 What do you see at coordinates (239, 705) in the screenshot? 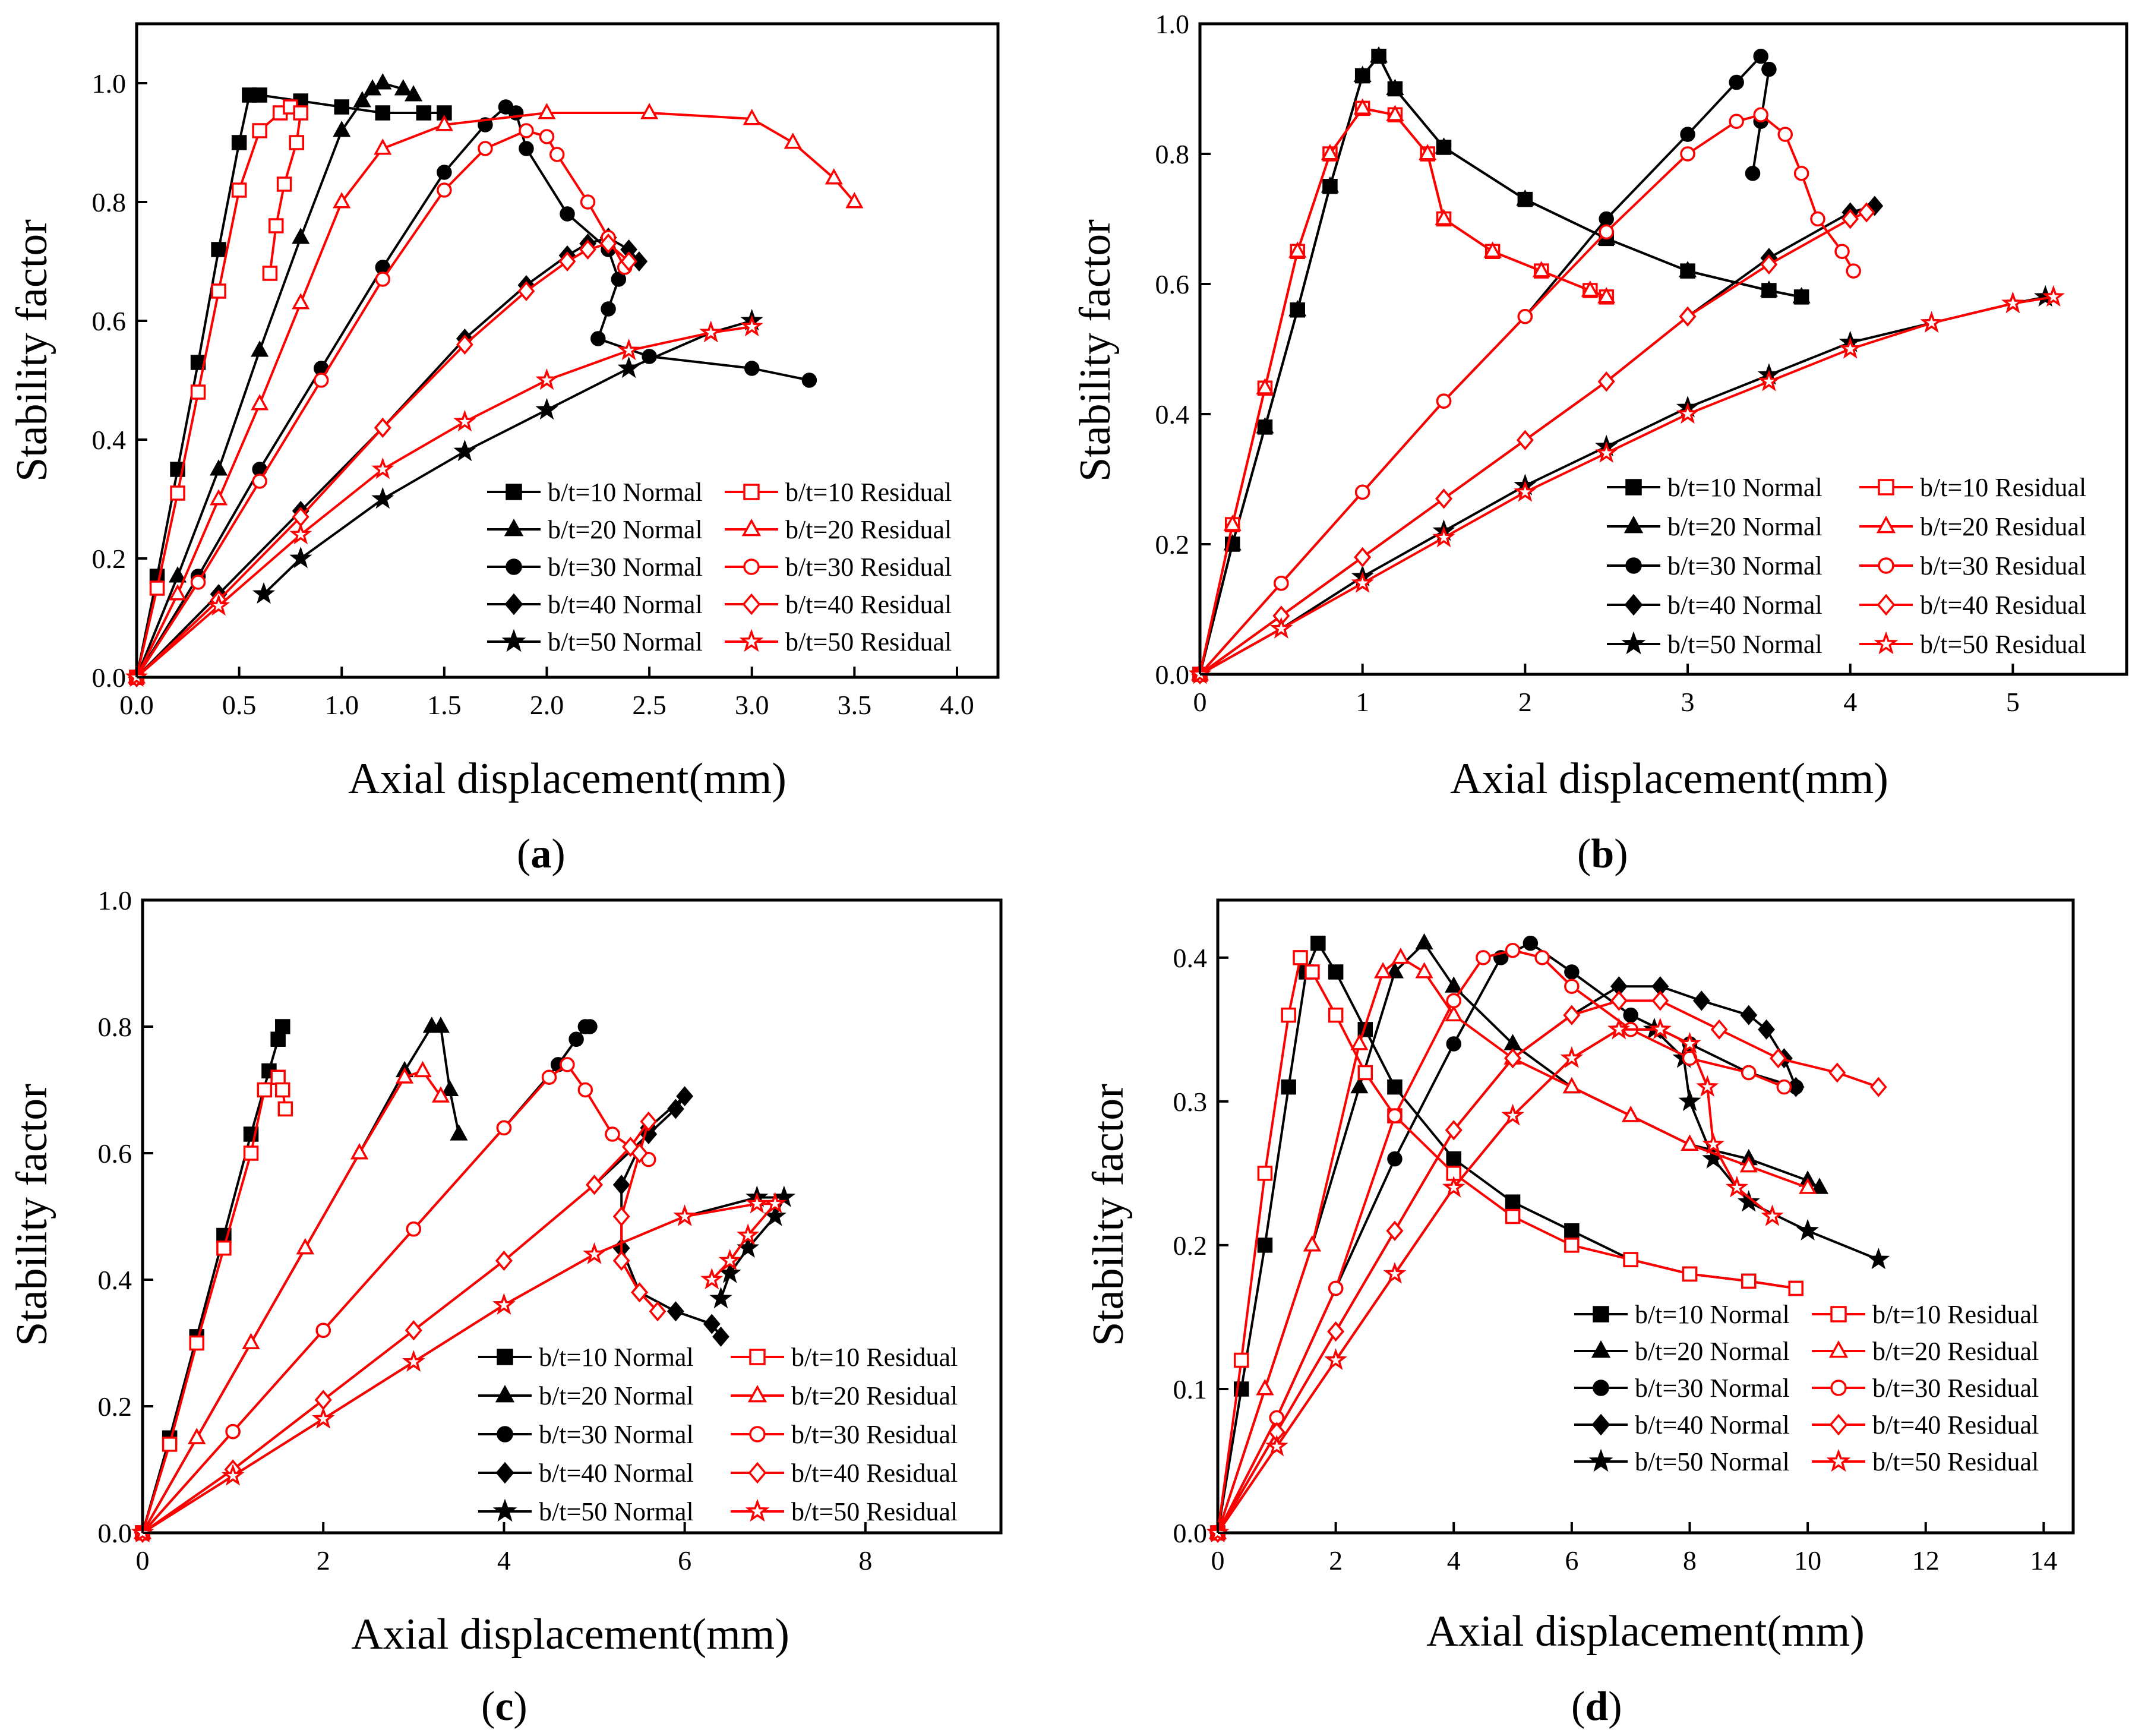
I see `x-tick-label: 0.5` at bounding box center [239, 705].